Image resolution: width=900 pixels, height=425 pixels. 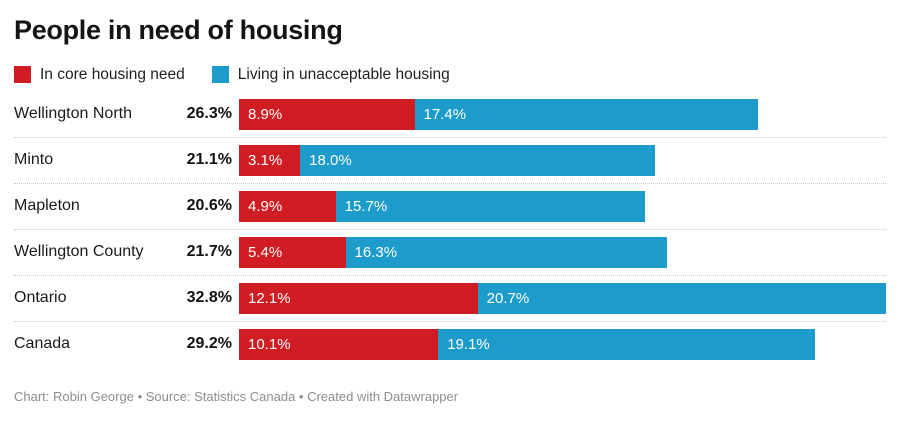 I want to click on bar-value-core-need: 5.4%, so click(x=265, y=252).